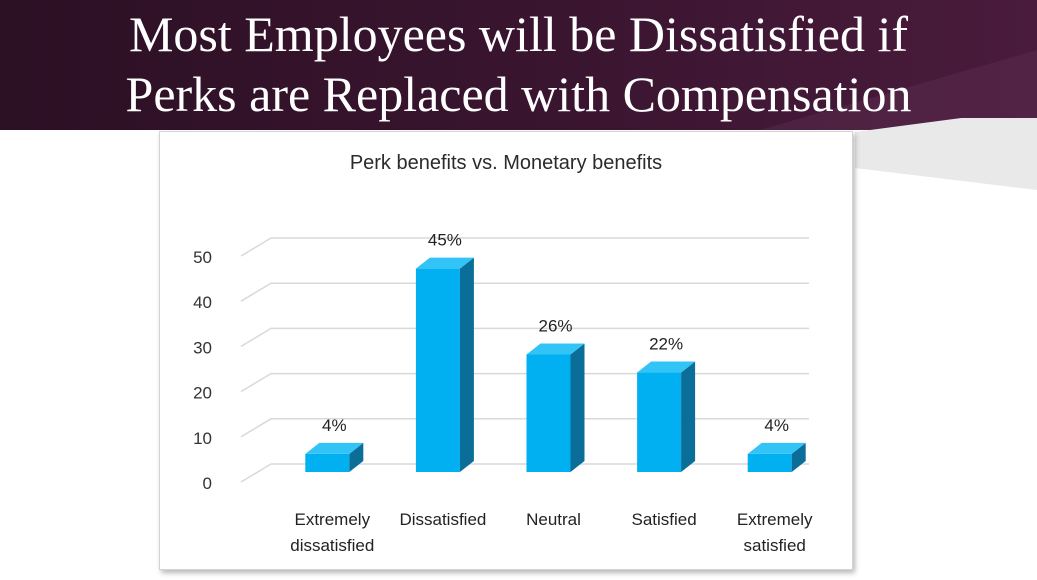 The height and width of the screenshot is (580, 1037). Describe the element at coordinates (946, 154) in the screenshot. I see `slide-decoration` at that location.